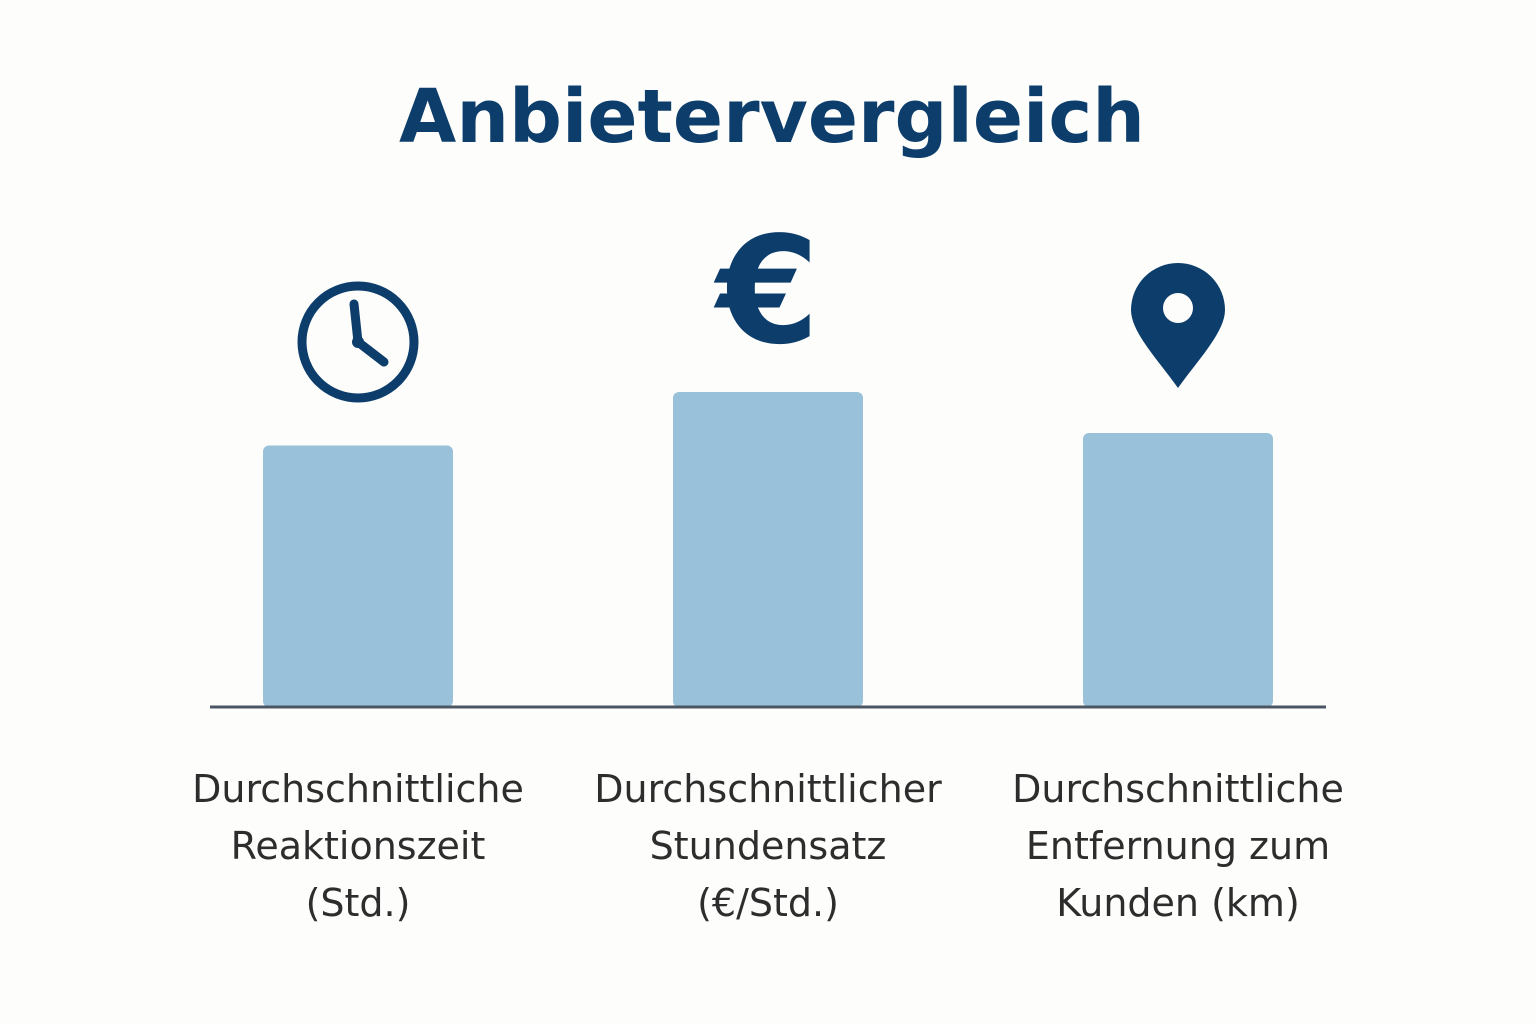 This screenshot has width=1536, height=1024. What do you see at coordinates (358, 342) in the screenshot?
I see `clock-icon` at bounding box center [358, 342].